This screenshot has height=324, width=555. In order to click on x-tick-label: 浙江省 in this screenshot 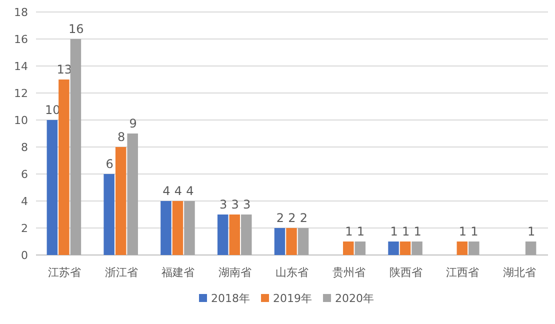, I will do `click(121, 272)`.